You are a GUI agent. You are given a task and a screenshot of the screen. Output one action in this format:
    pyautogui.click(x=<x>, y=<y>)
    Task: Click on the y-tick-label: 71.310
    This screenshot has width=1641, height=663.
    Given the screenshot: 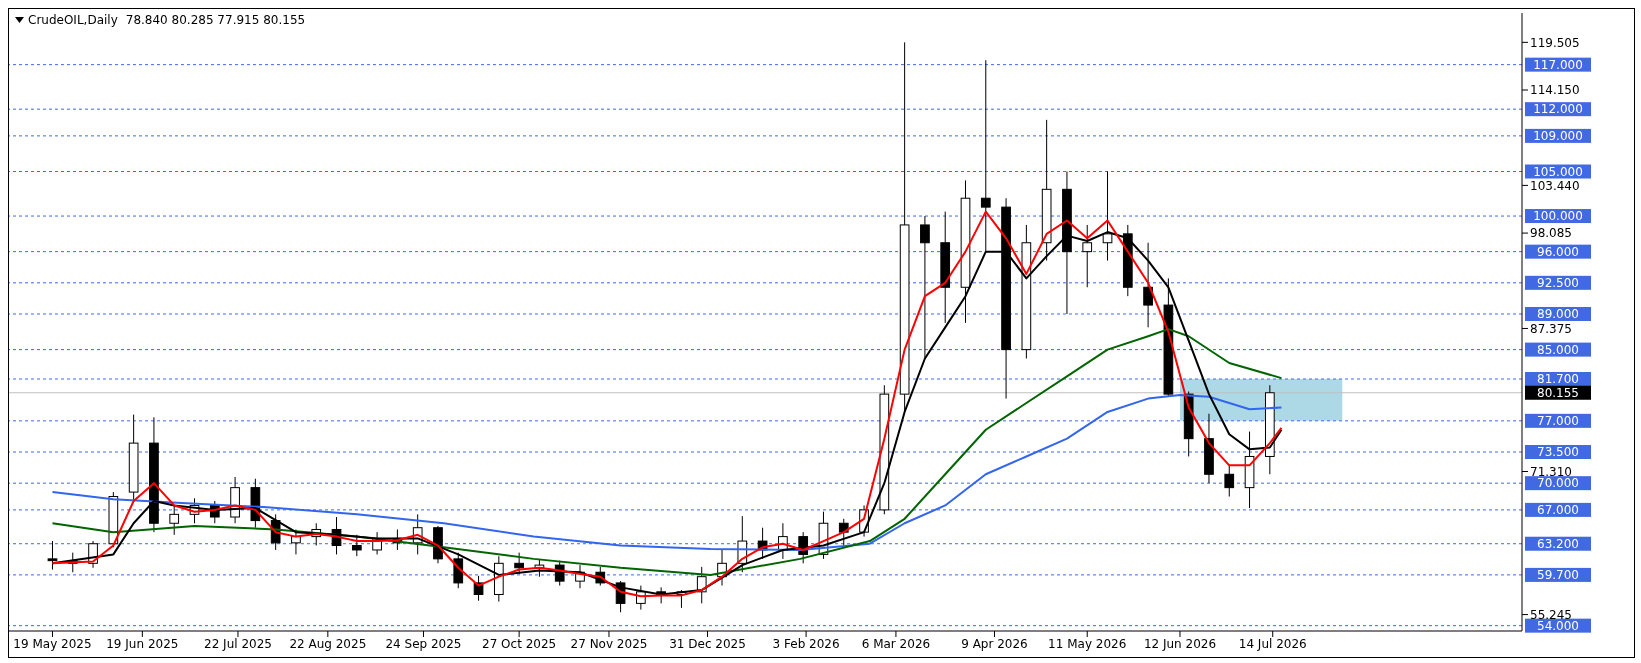 What is the action you would take?
    pyautogui.click(x=1551, y=471)
    